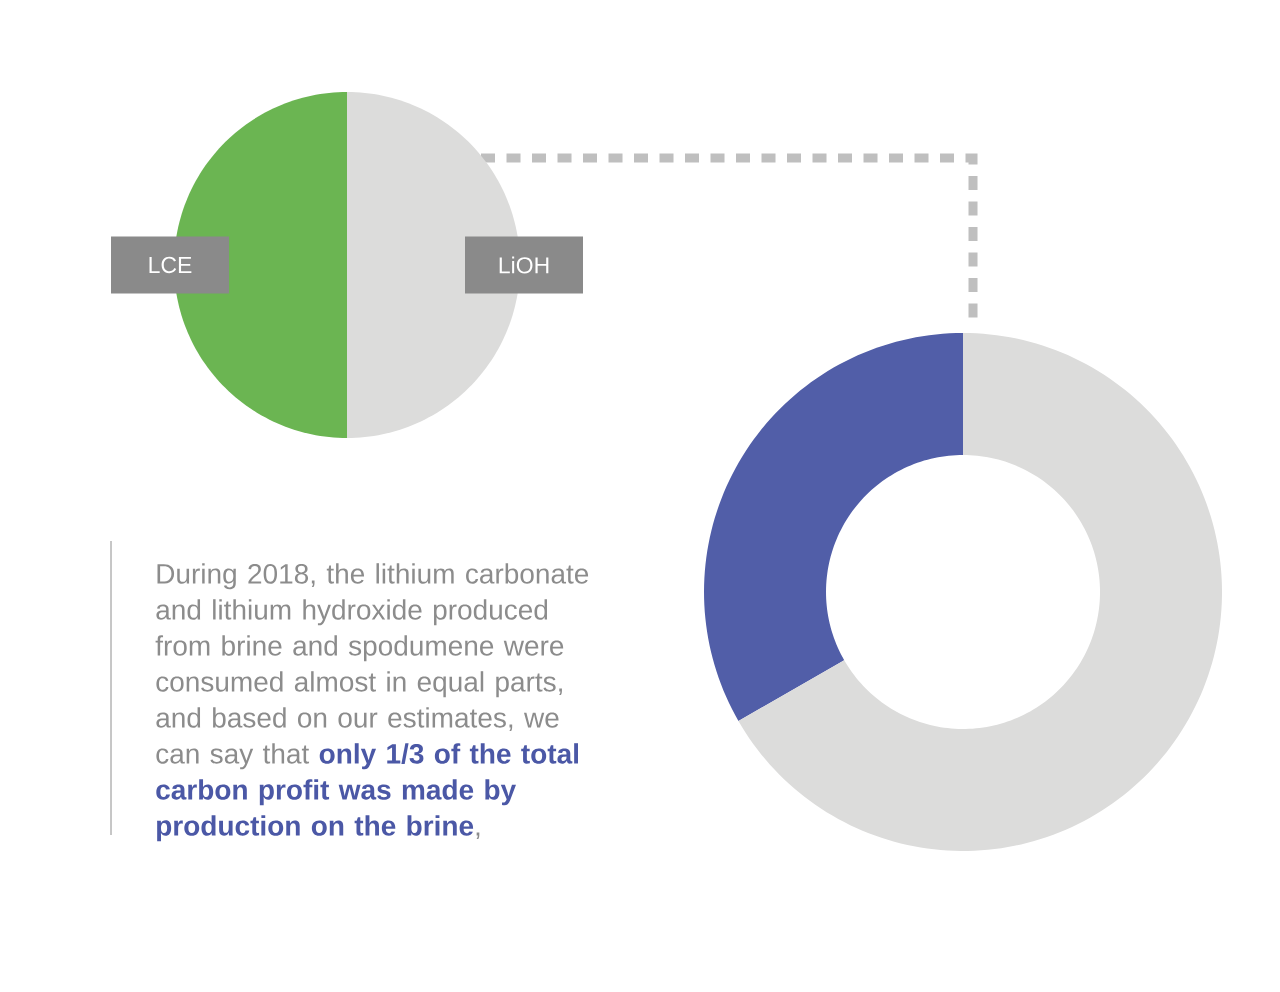 The height and width of the screenshot is (992, 1280). Describe the element at coordinates (170, 265) in the screenshot. I see `slice-label: LCE` at that location.